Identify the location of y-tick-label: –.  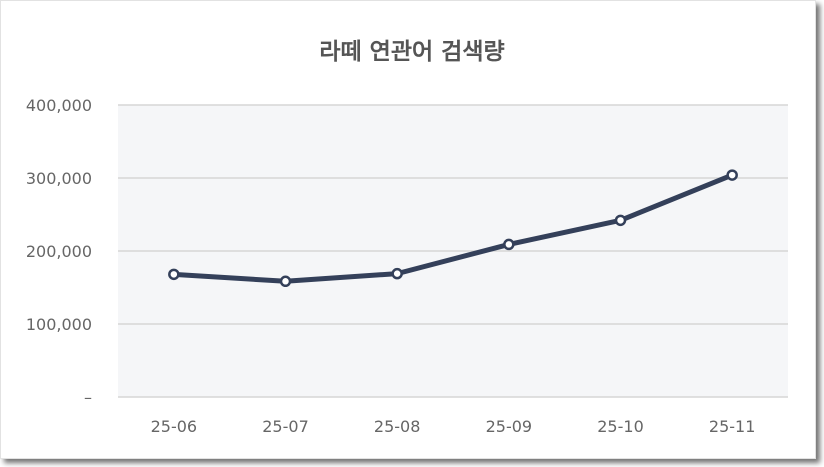
(88, 397).